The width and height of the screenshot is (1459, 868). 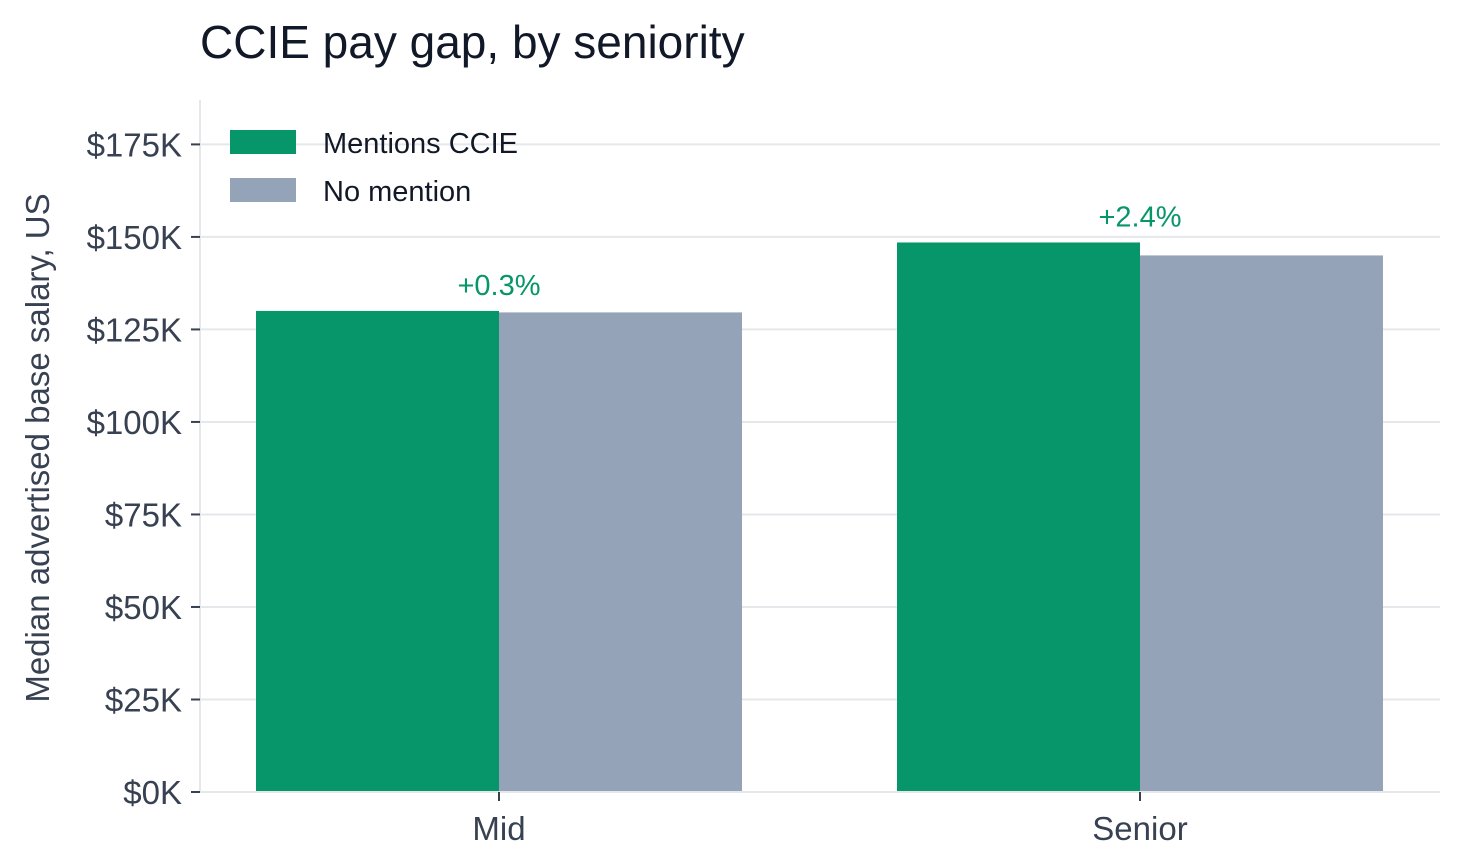 What do you see at coordinates (1261, 523) in the screenshot?
I see `bar-no-mention-senior` at bounding box center [1261, 523].